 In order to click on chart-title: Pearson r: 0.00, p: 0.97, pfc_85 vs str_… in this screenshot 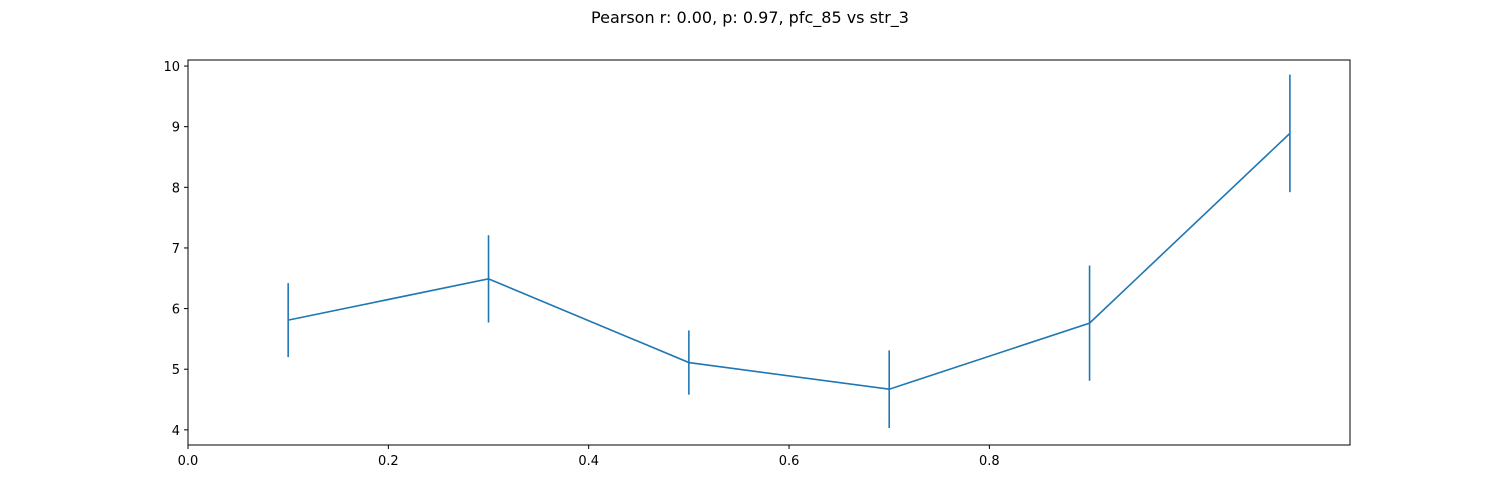, I will do `click(750, 18)`.